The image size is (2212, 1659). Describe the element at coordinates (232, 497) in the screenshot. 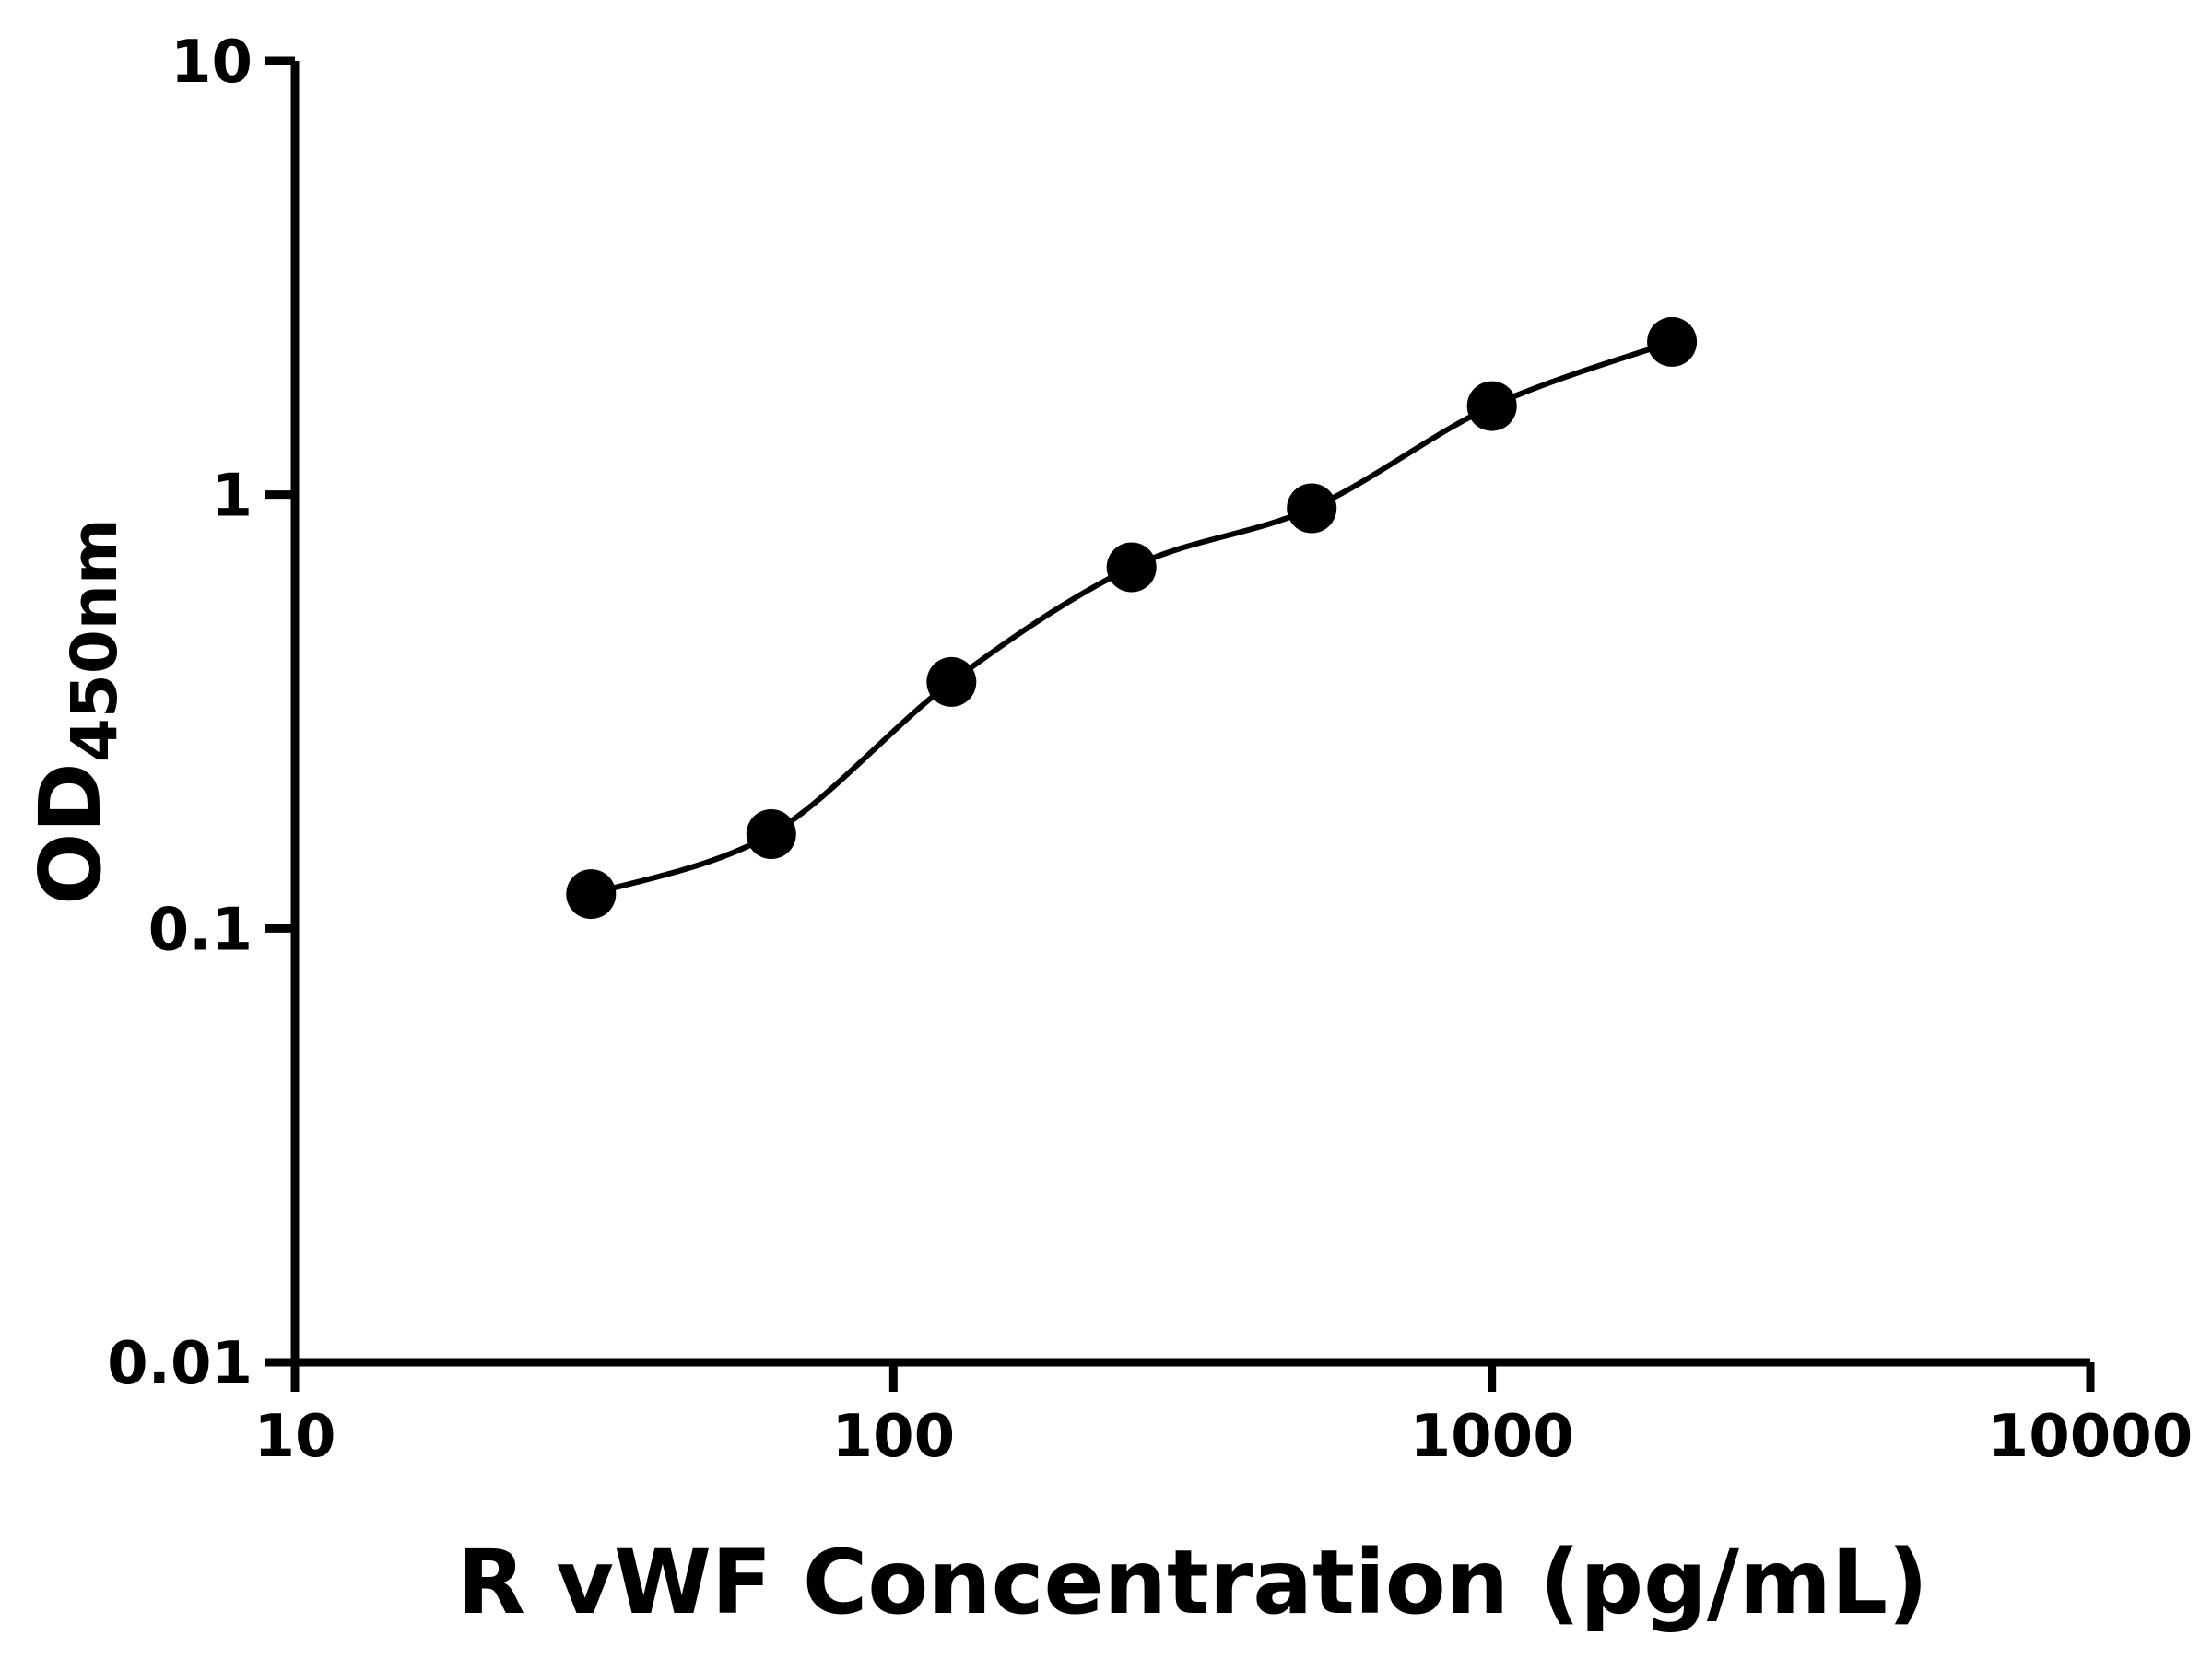

I see `y-tick-label: 1` at that location.